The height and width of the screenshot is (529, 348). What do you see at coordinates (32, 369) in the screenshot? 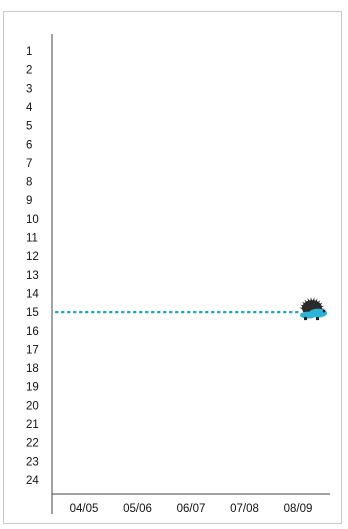
I see `y-tick-label: 18` at bounding box center [32, 369].